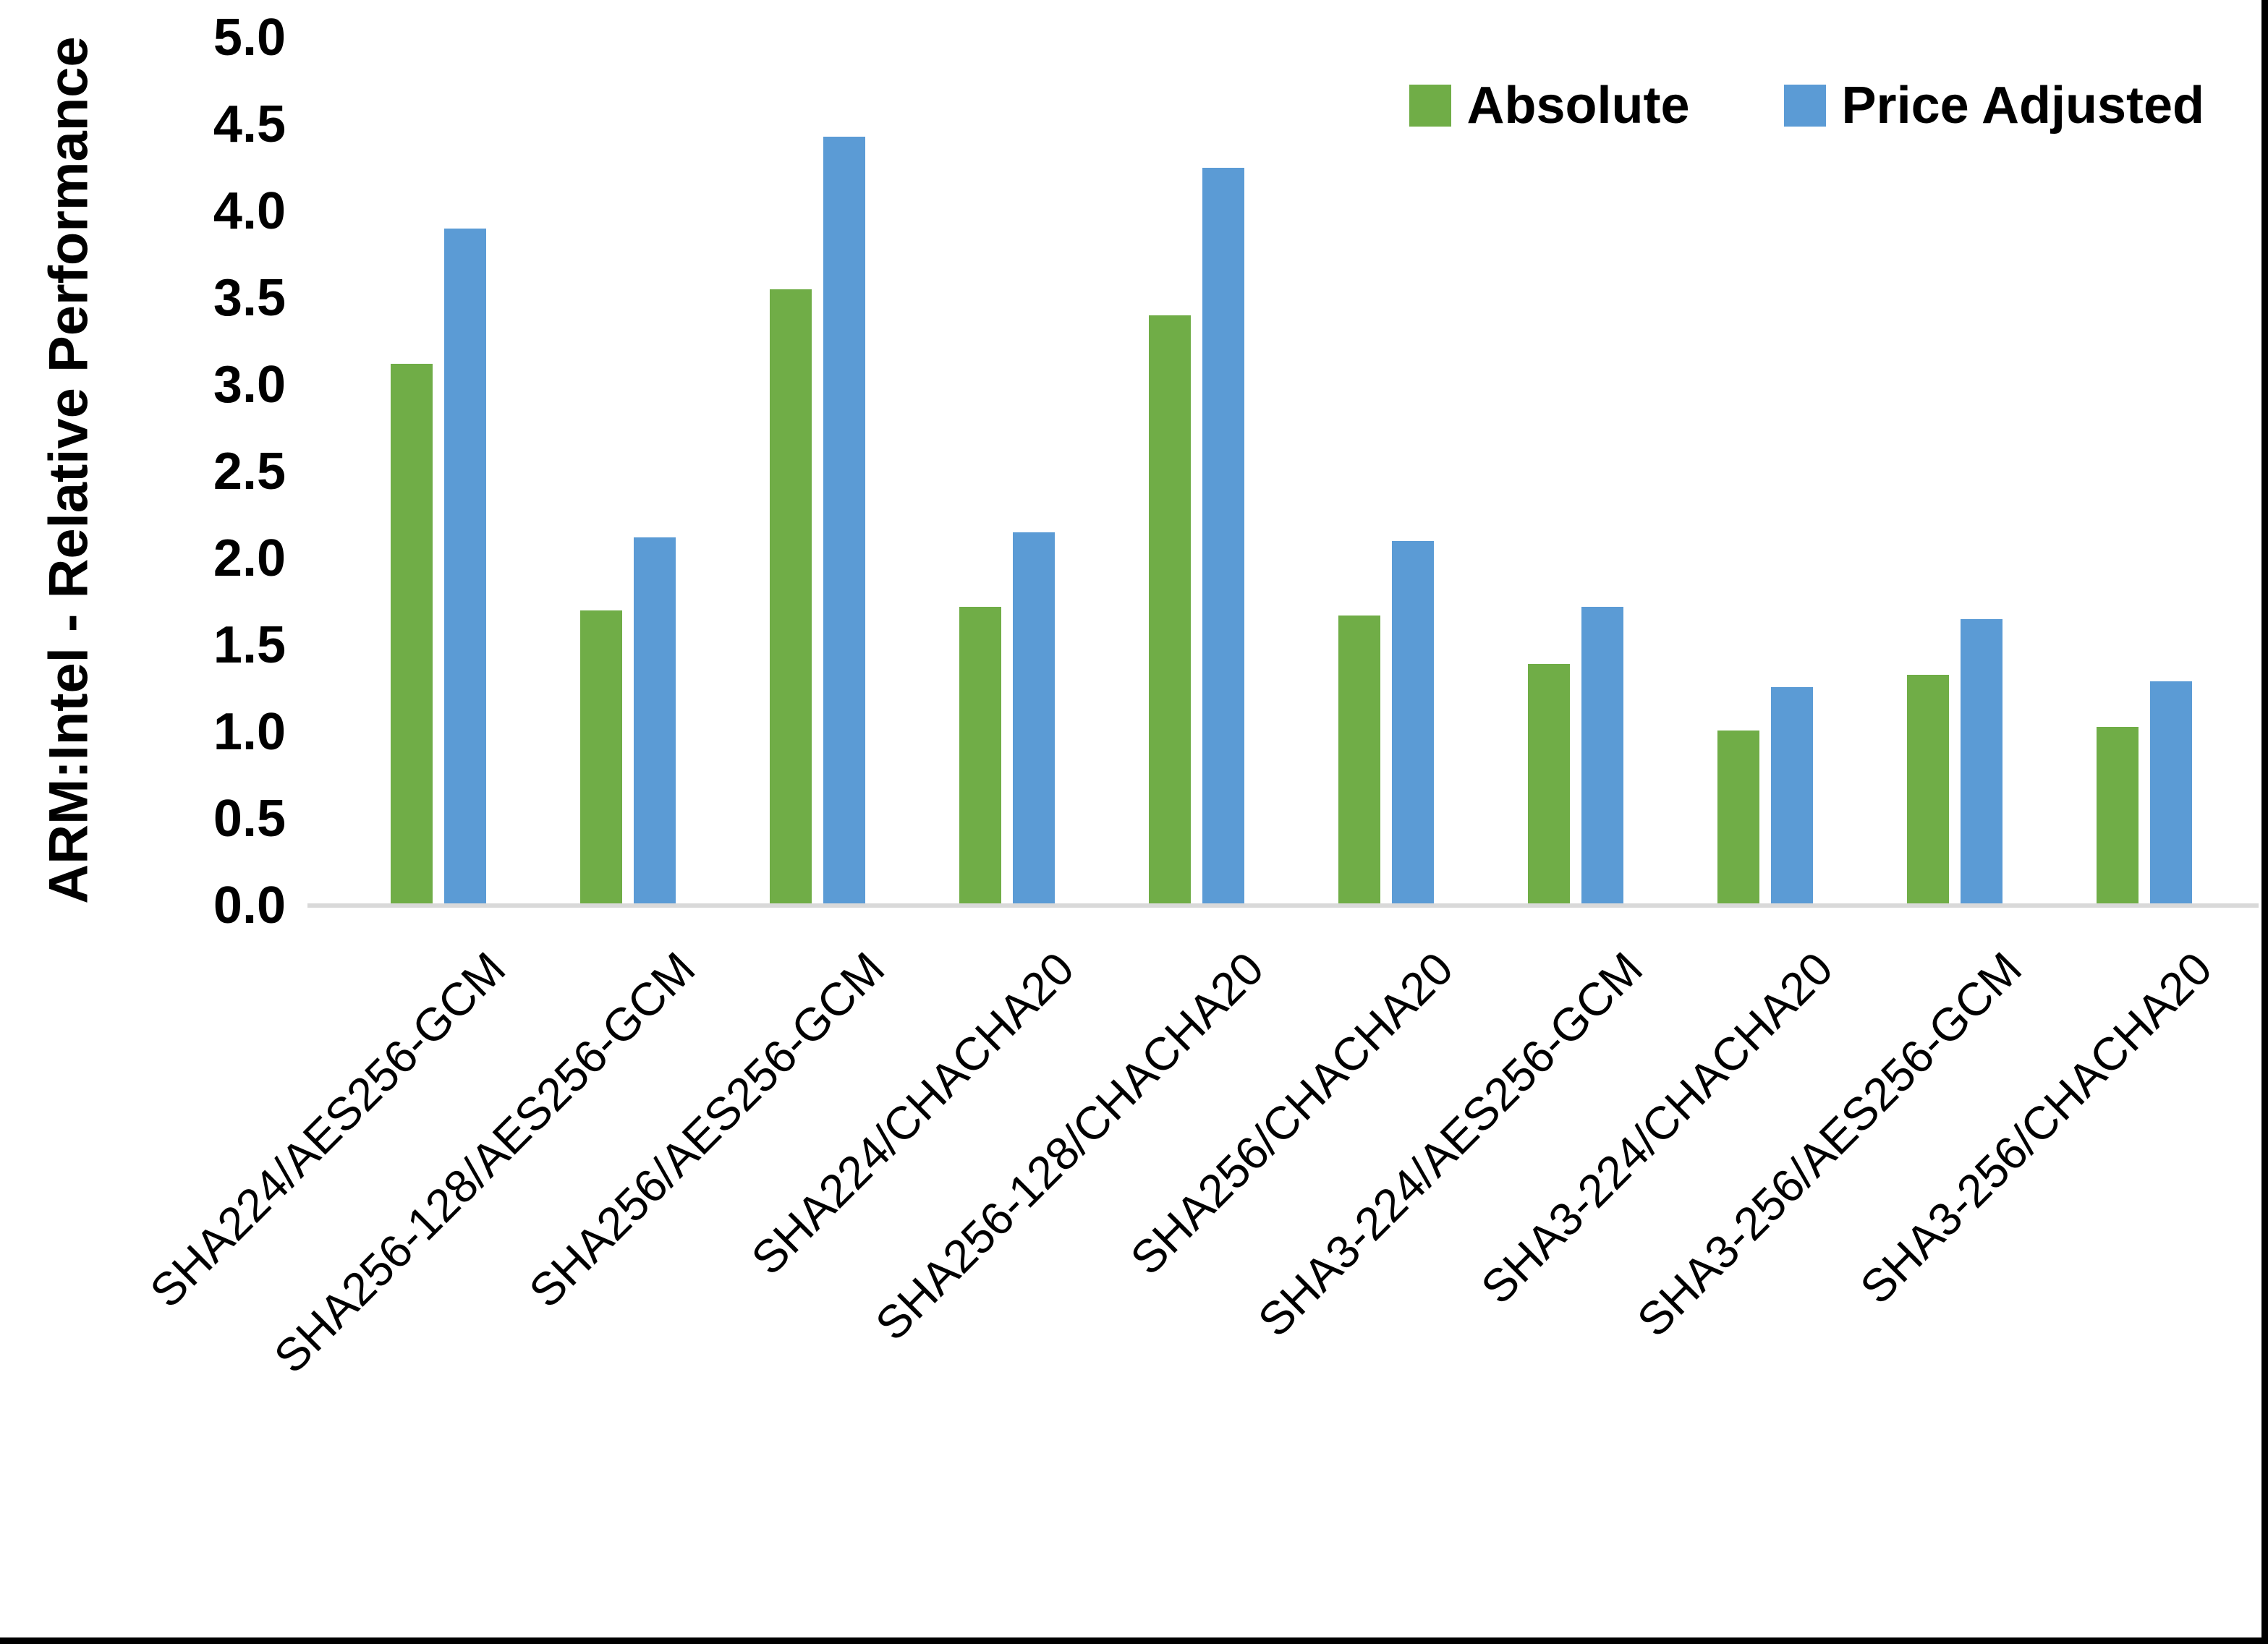 Image resolution: width=2268 pixels, height=1644 pixels. I want to click on y-tick-label: 3.5, so click(249, 298).